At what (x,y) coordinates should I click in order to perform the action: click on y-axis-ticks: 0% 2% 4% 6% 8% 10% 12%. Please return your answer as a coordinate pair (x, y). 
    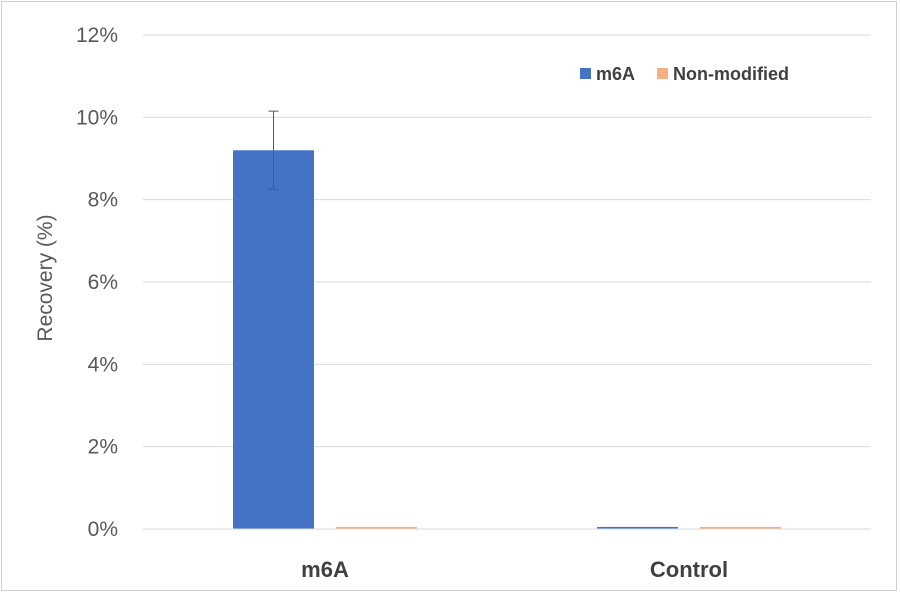
    Looking at the image, I should click on (97, 282).